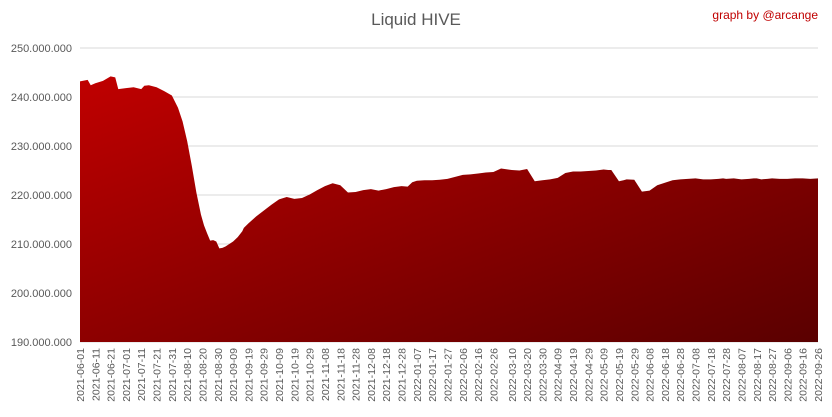  What do you see at coordinates (81, 375) in the screenshot?
I see `x-tick-label: 2021-06-01` at bounding box center [81, 375].